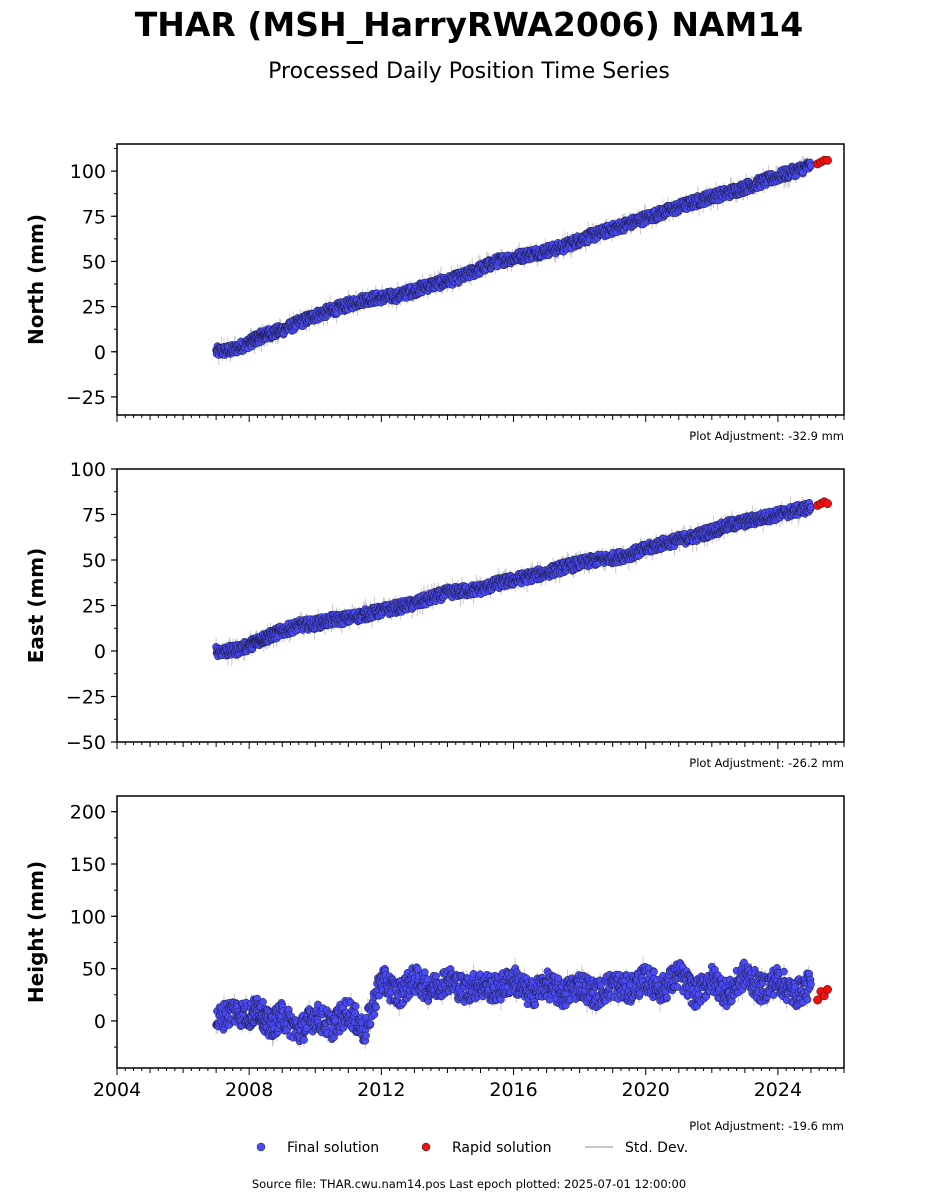  Describe the element at coordinates (469, 71) in the screenshot. I see `figure-subtitle: Processed Daily Position Time Series` at that location.